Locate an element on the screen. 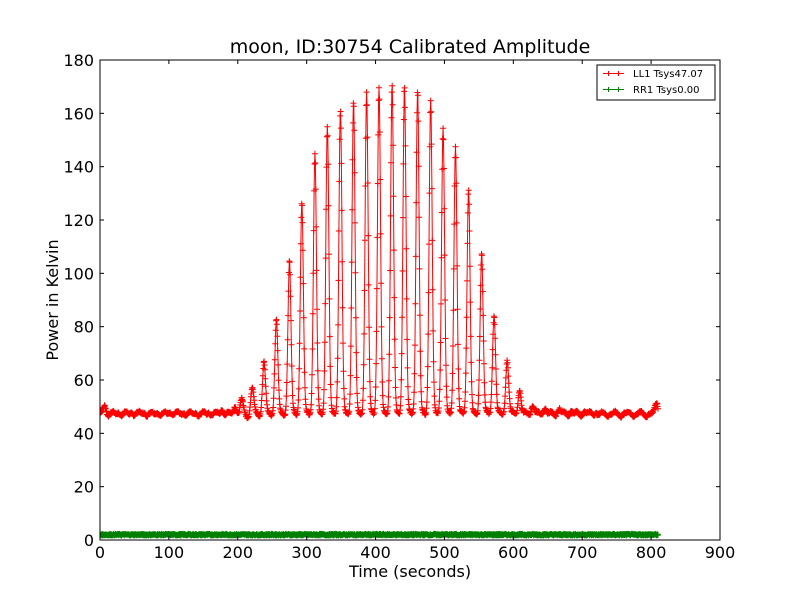 This screenshot has width=800, height=600. y-tick-label: 180 is located at coordinates (78, 60).